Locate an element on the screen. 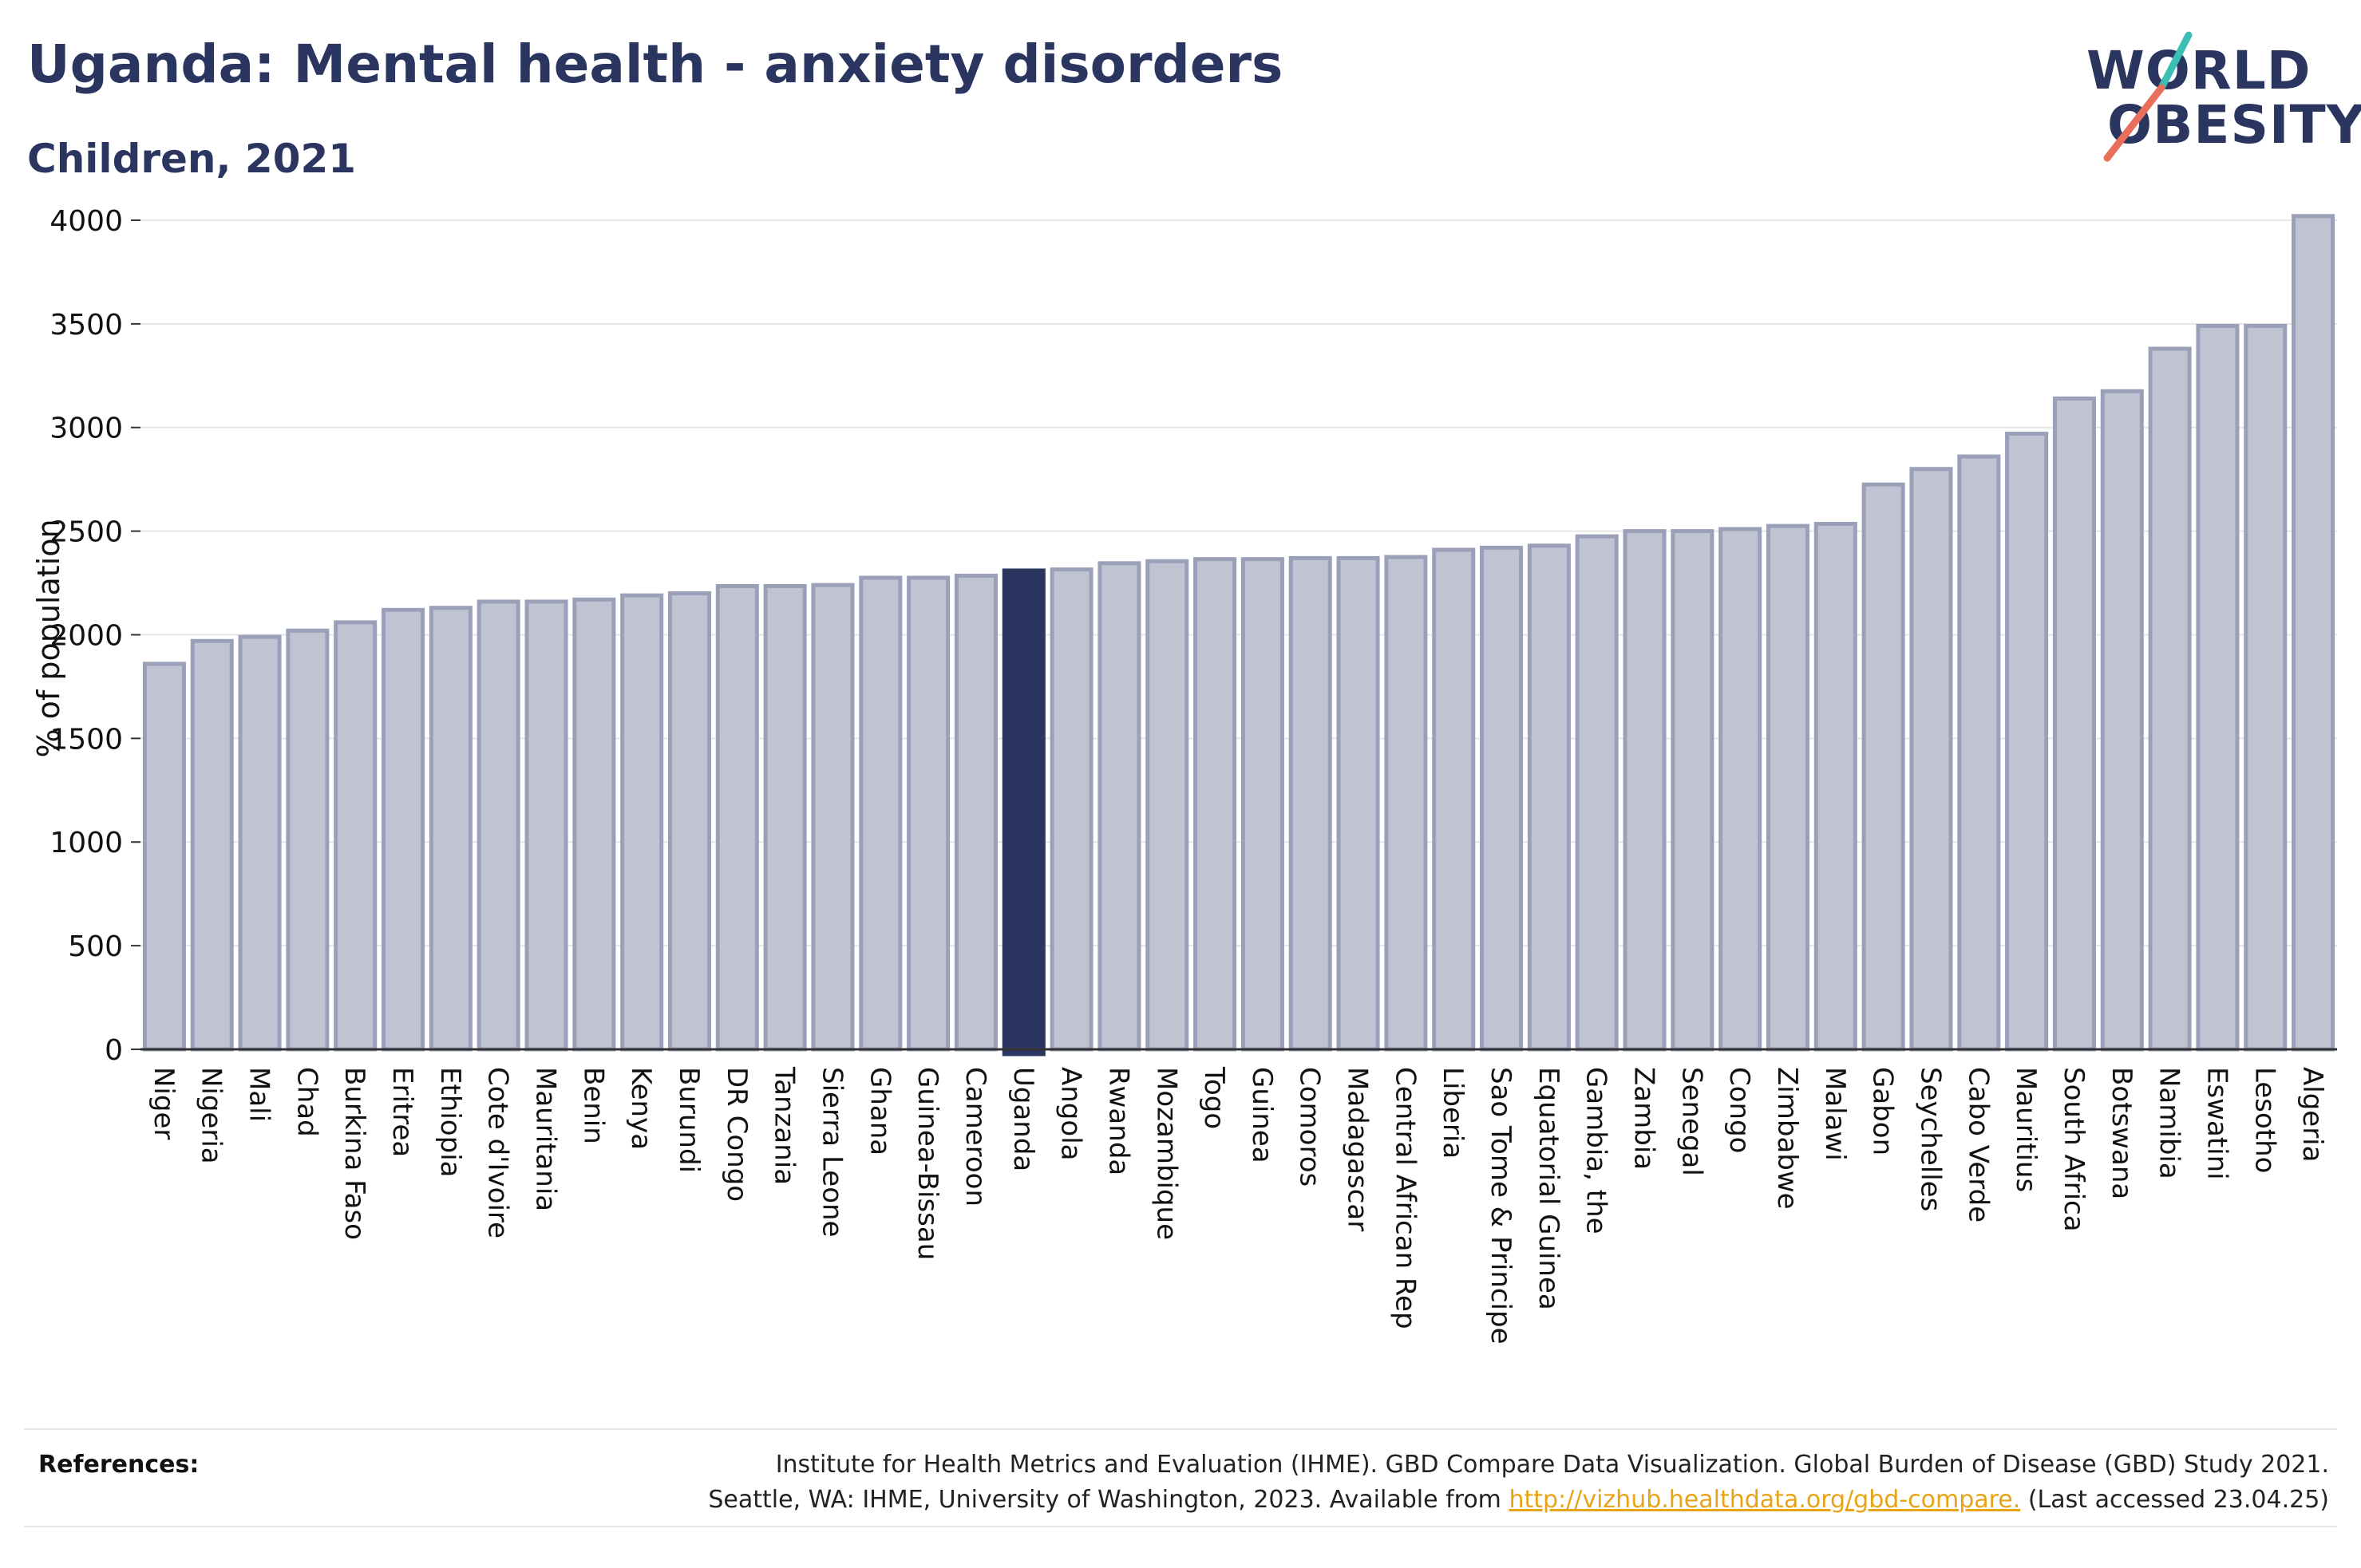  x-tick-label: Burundi is located at coordinates (689, 1120).